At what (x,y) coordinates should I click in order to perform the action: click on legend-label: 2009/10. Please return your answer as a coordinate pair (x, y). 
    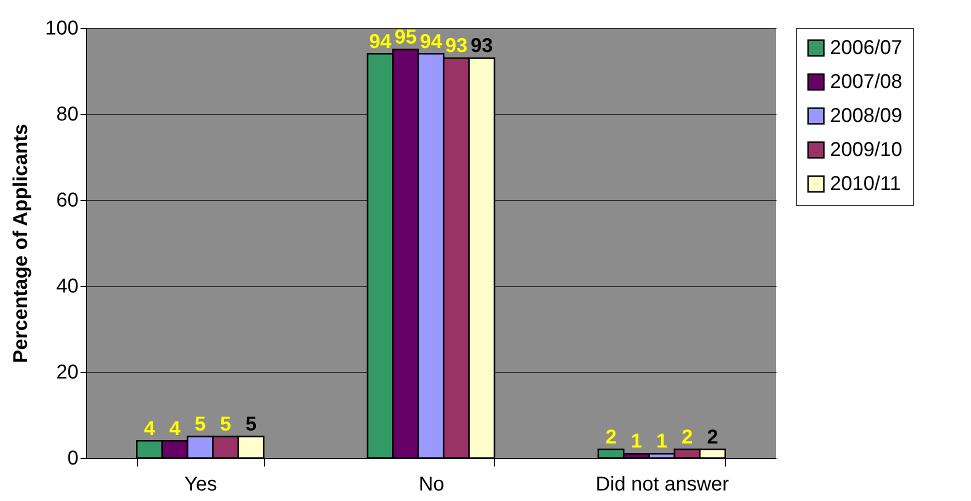
    Looking at the image, I should click on (866, 150).